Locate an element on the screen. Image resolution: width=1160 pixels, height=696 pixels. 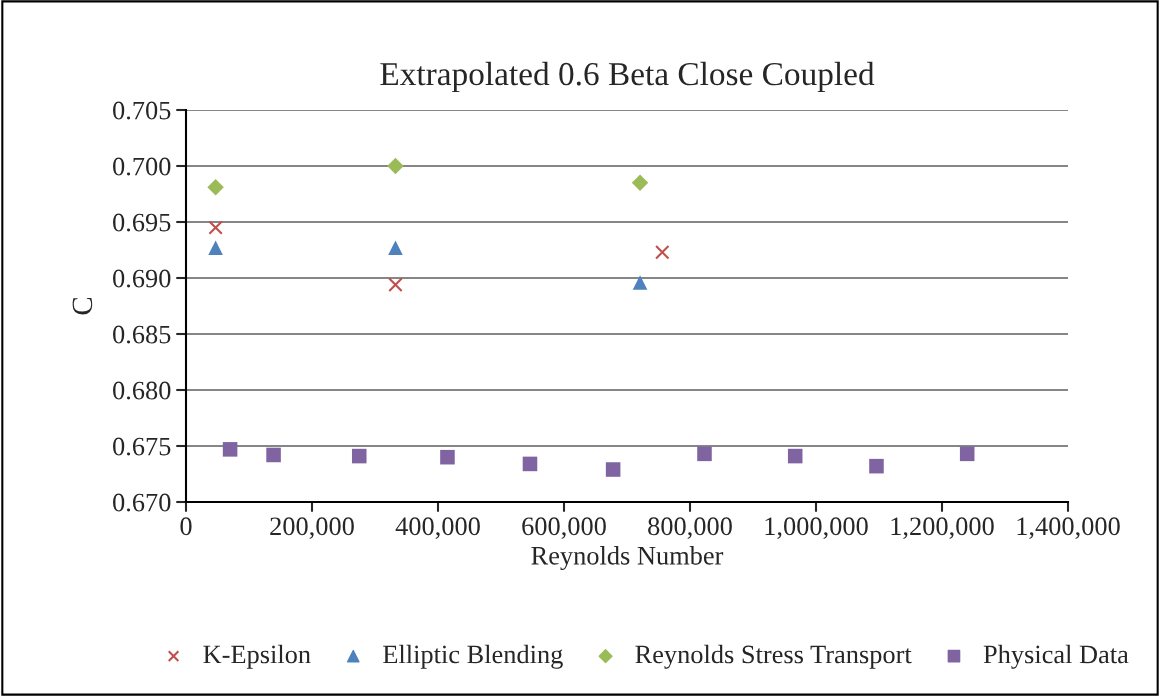
x-tick-label: 1,400,000 is located at coordinates (1068, 528).